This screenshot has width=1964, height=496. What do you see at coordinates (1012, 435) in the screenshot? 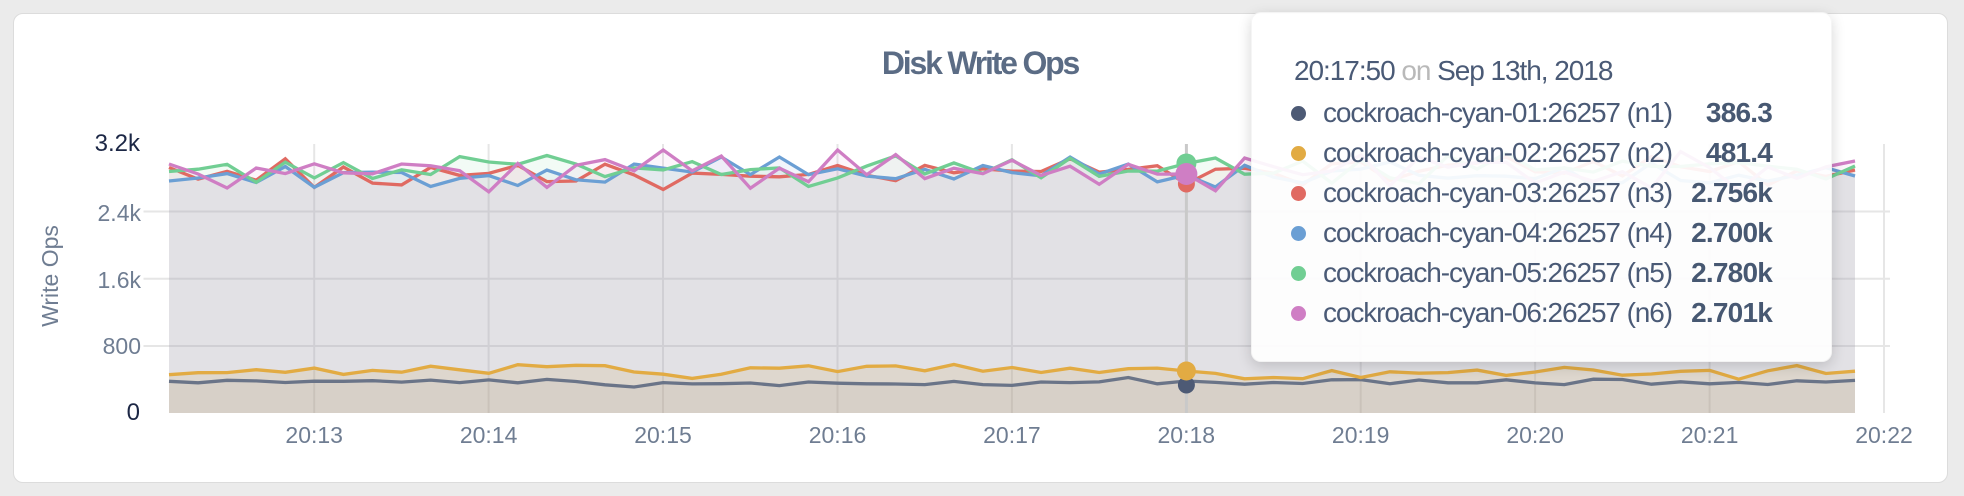
I see `svg-text: 20:17` at bounding box center [1012, 435].